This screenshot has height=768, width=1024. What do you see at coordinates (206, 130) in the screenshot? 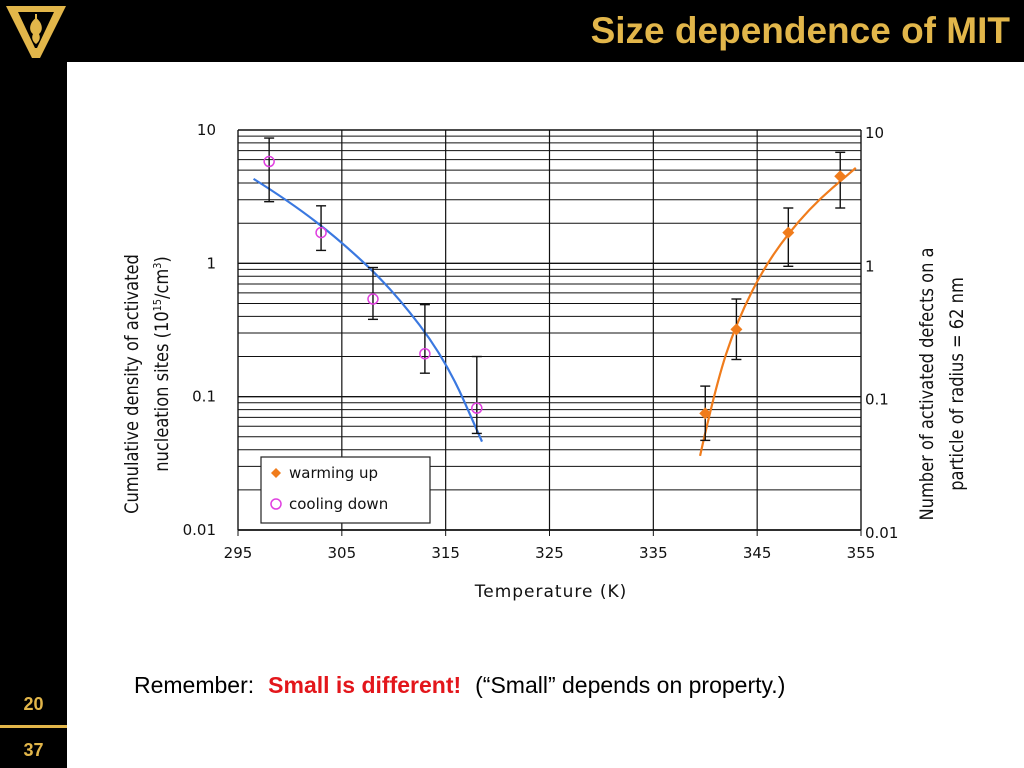
I see `y-tick-label-left: 10` at bounding box center [206, 130].